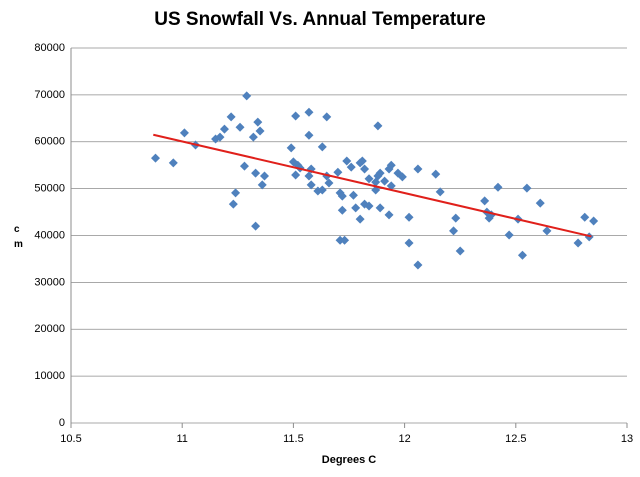 This screenshot has height=477, width=640. What do you see at coordinates (49, 142) in the screenshot?
I see `y-tick-label: 60000` at bounding box center [49, 142].